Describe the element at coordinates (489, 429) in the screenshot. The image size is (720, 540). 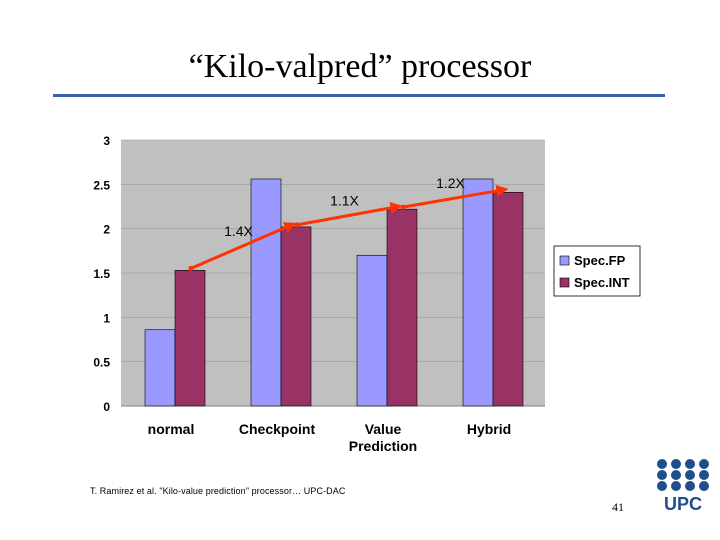
I see `x-tick-label: Hybrid` at that location.